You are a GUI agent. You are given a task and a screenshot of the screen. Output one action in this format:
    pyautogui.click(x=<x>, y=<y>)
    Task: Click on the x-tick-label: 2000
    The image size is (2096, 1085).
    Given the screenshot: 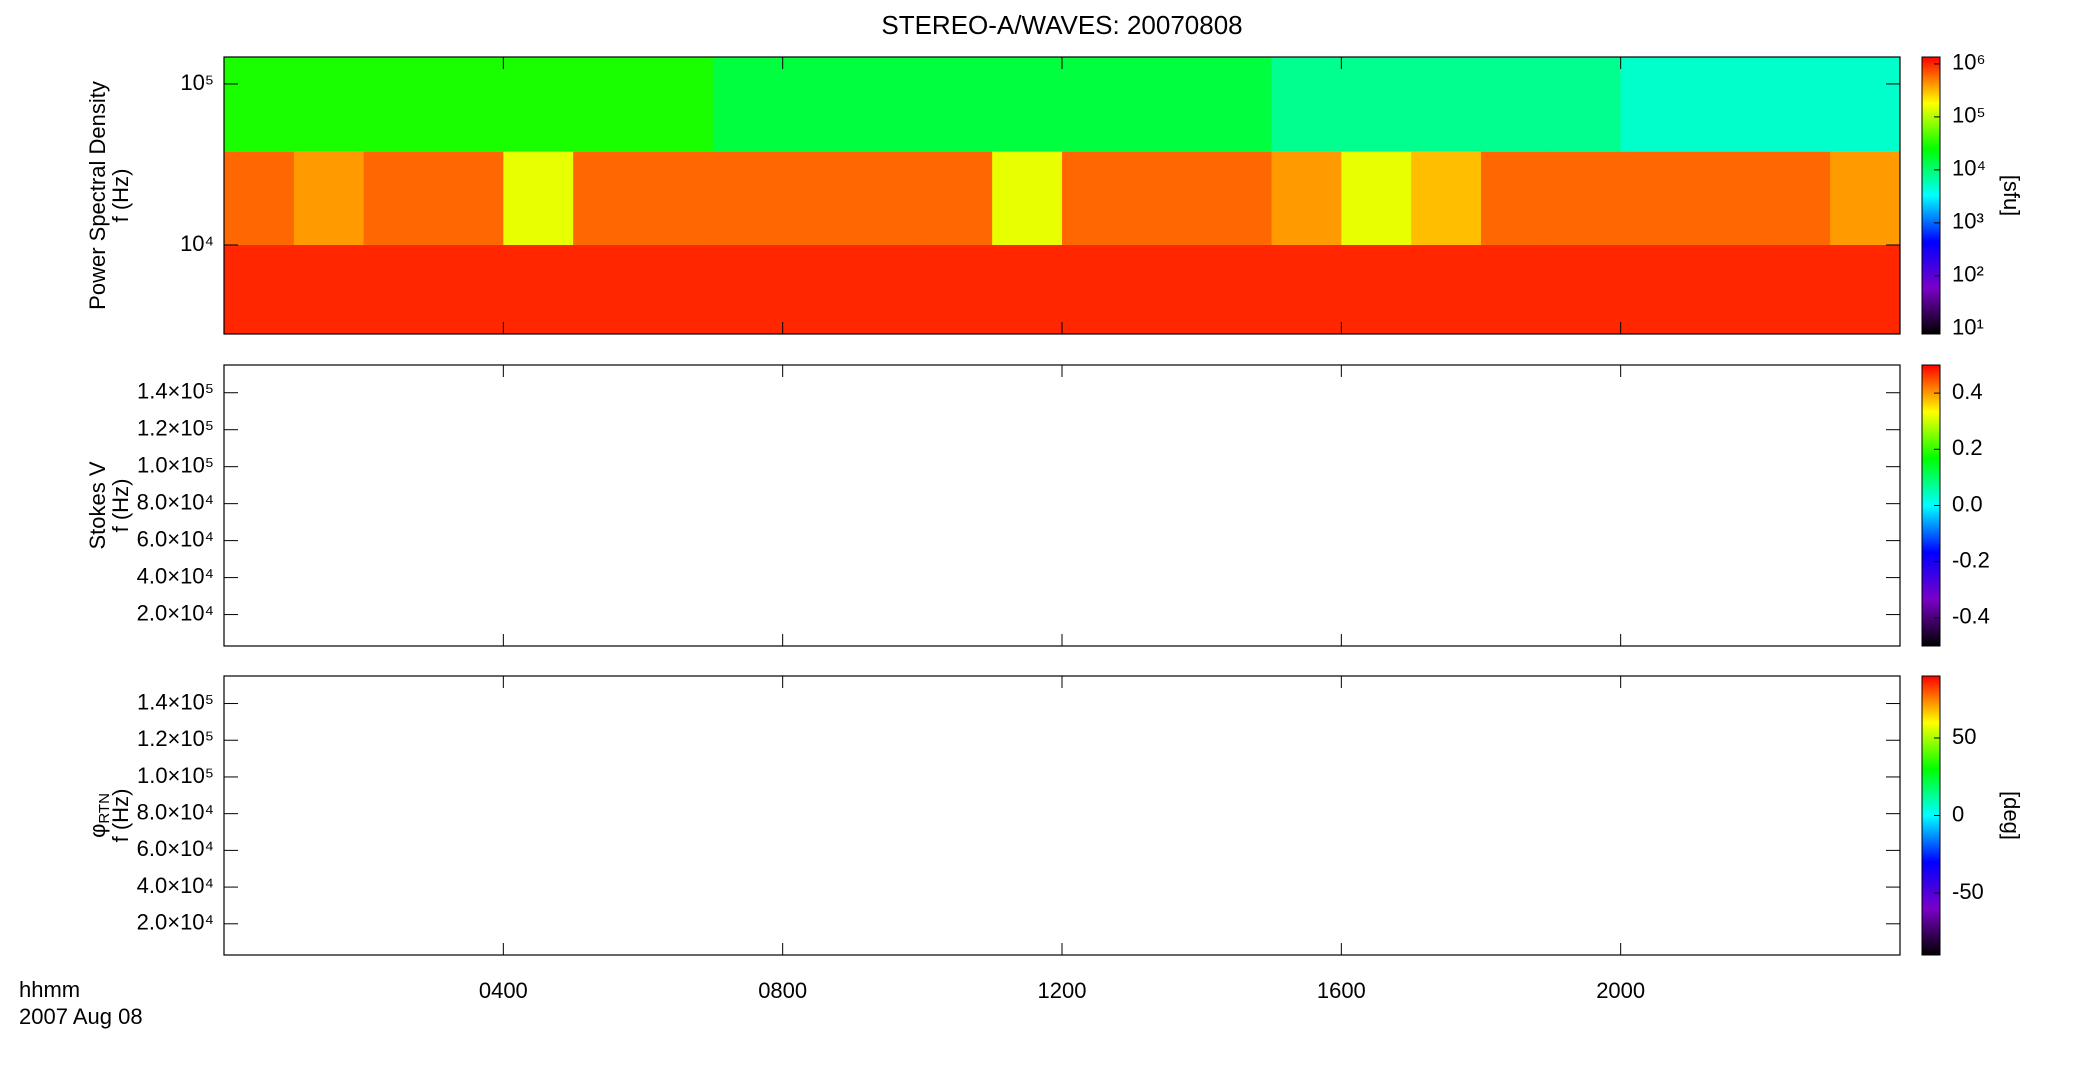 What is the action you would take?
    pyautogui.click(x=1620, y=990)
    